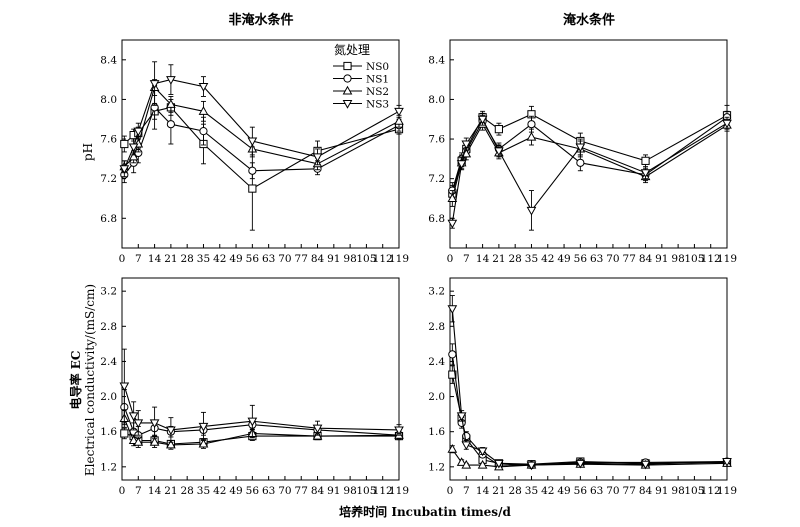 This screenshot has height=527, width=800. I want to click on series-line-ns0, so click(261, 438).